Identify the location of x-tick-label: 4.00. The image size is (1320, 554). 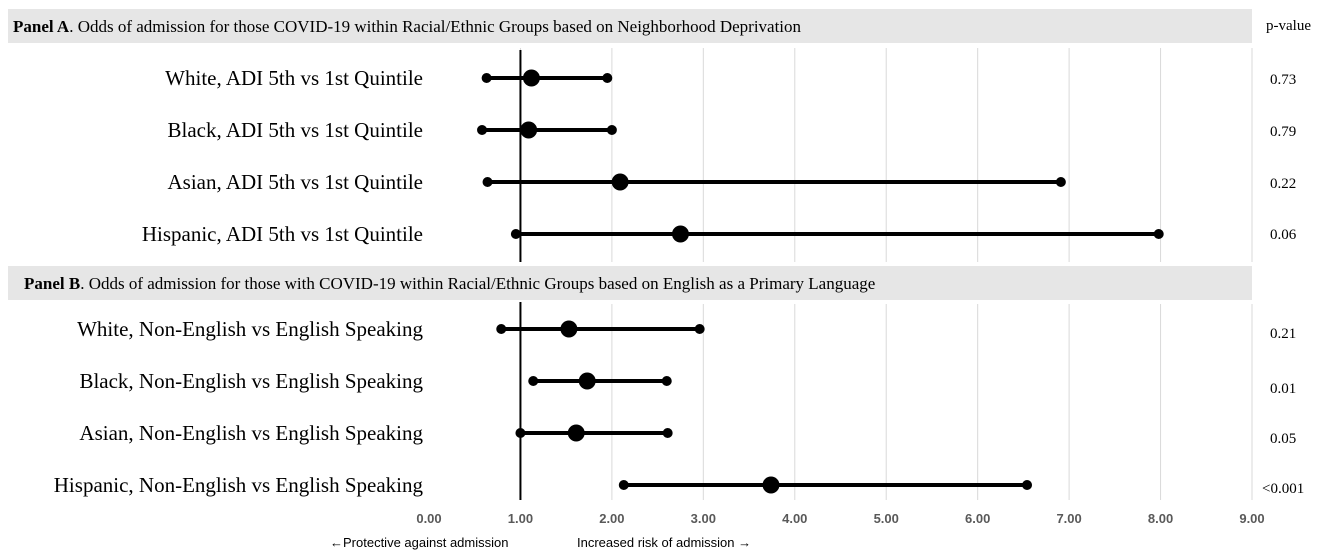
(794, 518).